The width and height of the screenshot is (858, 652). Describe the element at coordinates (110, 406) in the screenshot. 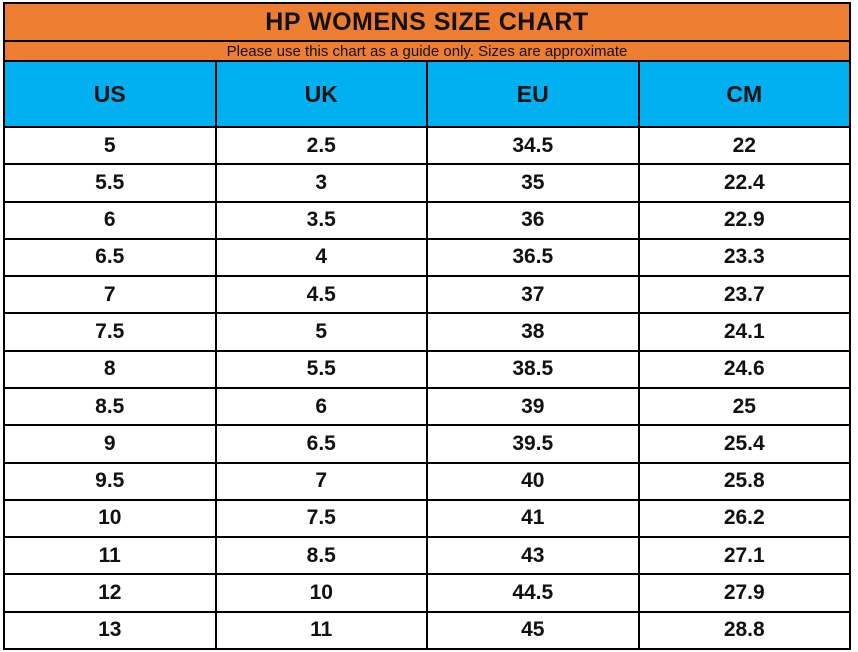

I see `cell-us: 8.5` at that location.